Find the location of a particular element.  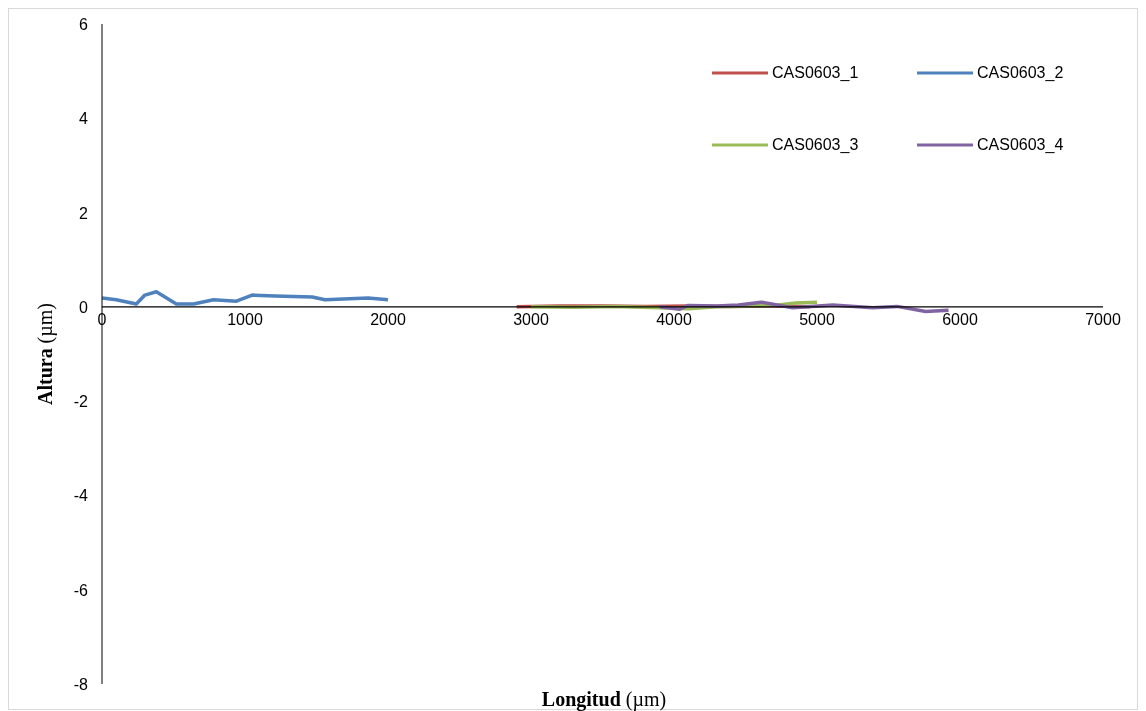

legend-label: CAS0603_3 is located at coordinates (815, 145).